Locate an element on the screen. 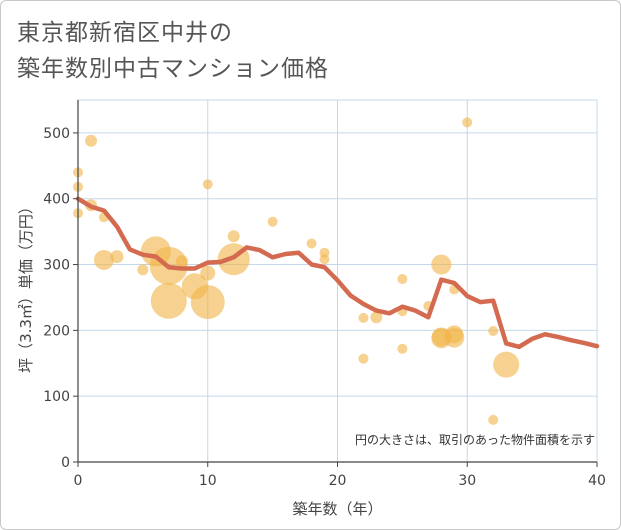 The width and height of the screenshot is (621, 530). y-tick-label: 400 is located at coordinates (56, 200).